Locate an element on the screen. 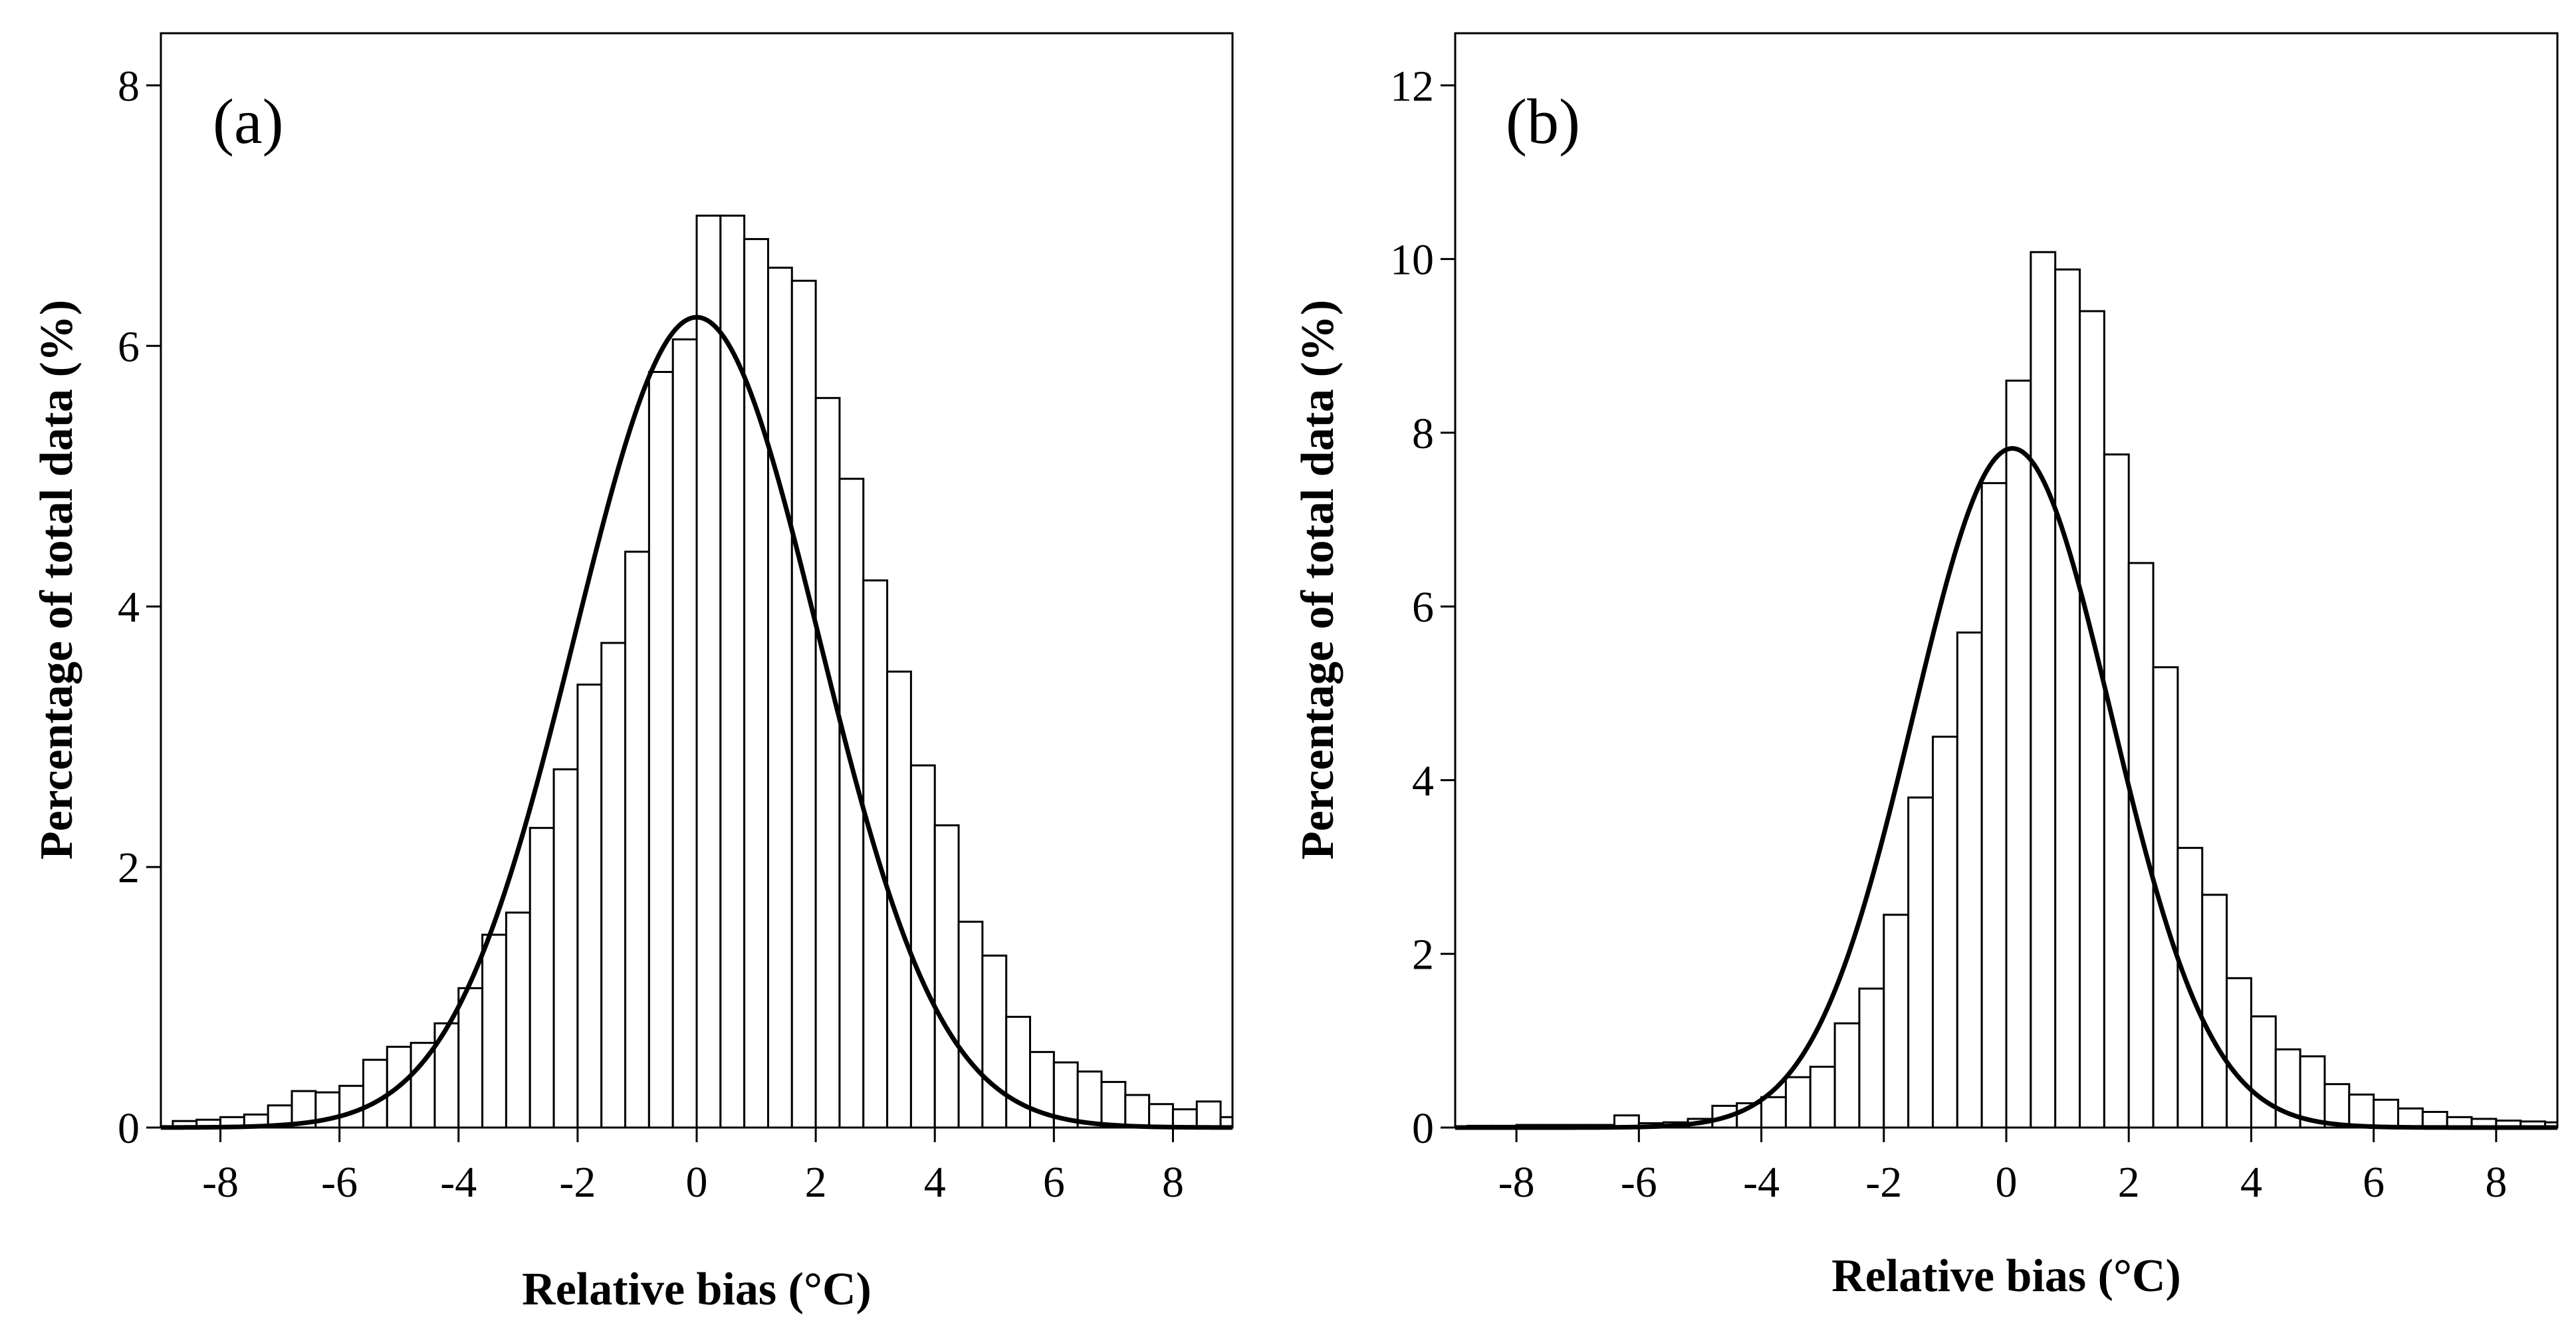 Image resolution: width=2576 pixels, height=1325 pixels. panel-a-x-tick-label: 0 is located at coordinates (697, 1182).